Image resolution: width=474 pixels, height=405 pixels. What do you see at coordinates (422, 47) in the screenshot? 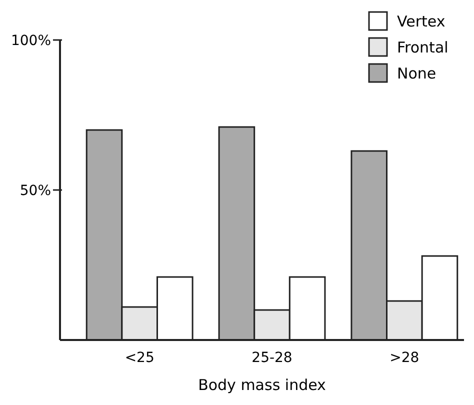
I see `legend-label: Frontal` at bounding box center [422, 47].